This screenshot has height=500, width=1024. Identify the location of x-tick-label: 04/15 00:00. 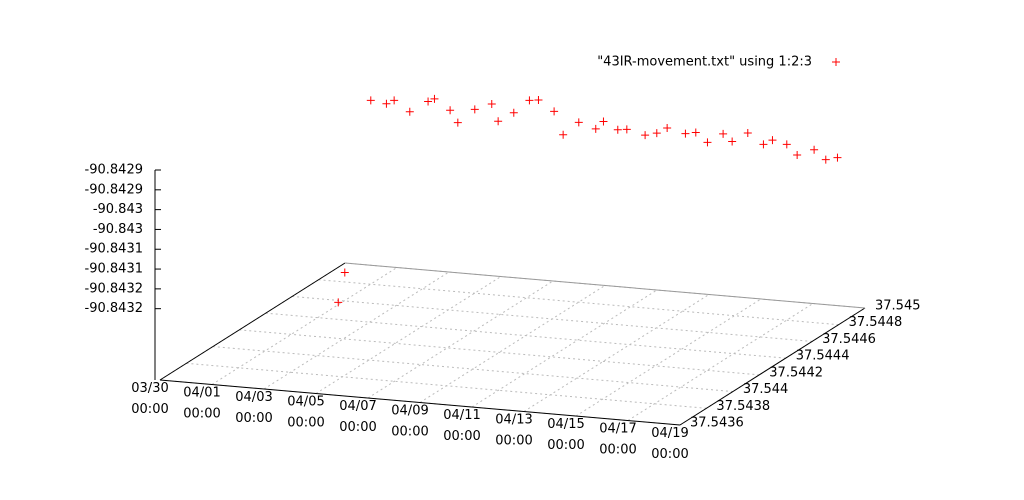
(565, 435).